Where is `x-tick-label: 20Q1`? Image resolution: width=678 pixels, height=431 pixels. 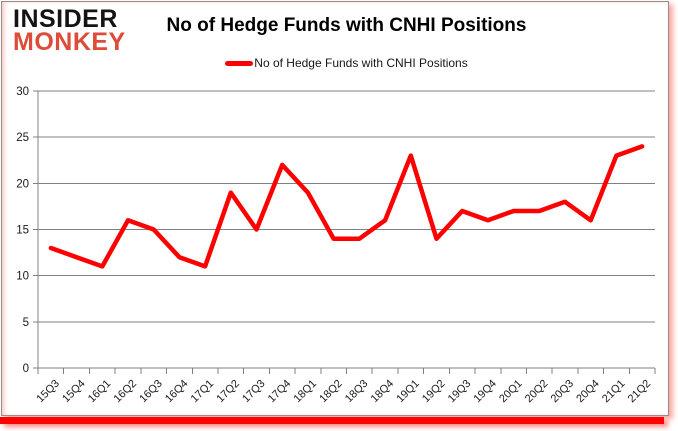 x-tick-label: 20Q1 is located at coordinates (511, 392).